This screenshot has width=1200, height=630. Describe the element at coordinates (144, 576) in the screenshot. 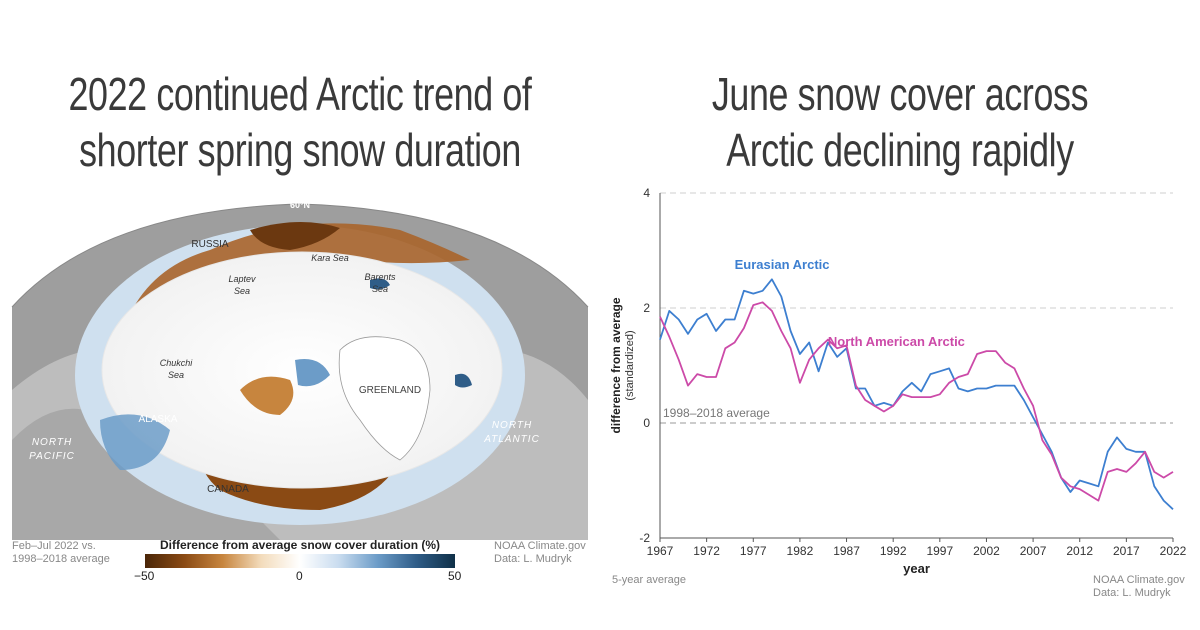

I see `legend-min-label: −50` at that location.